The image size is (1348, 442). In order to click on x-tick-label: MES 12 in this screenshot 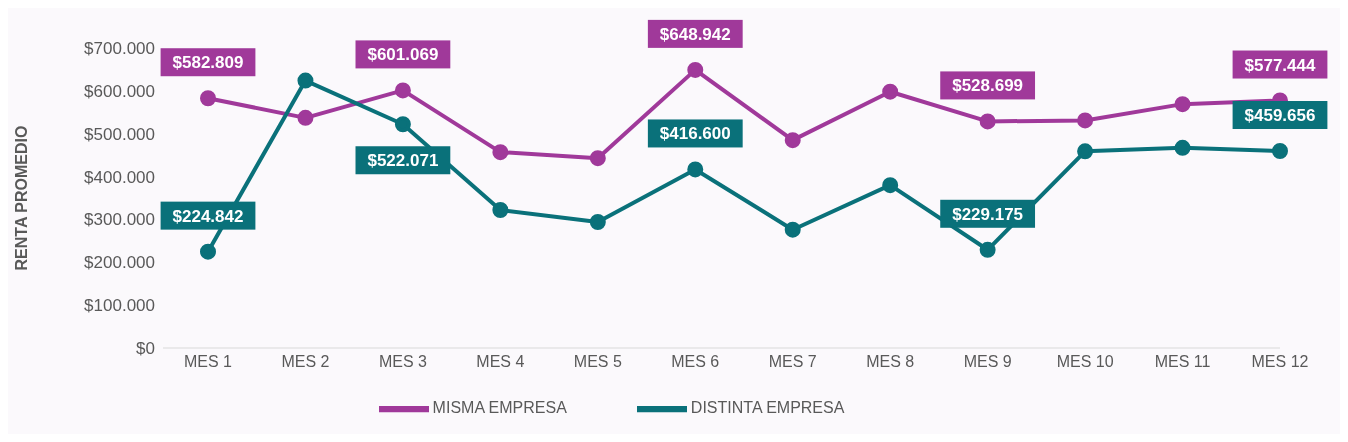, I will do `click(1280, 362)`.